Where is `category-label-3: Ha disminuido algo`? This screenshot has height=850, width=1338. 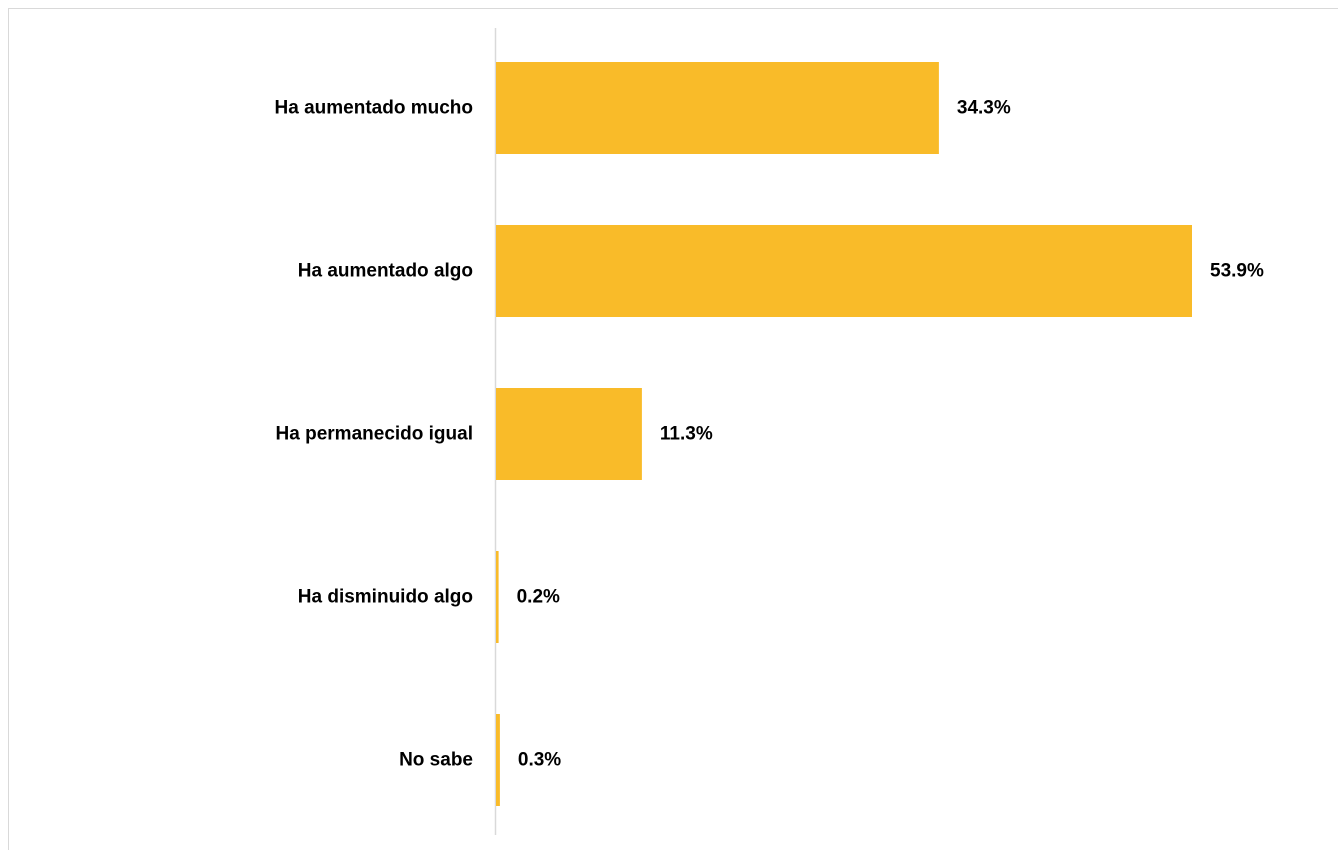 category-label-3: Ha disminuido algo is located at coordinates (385, 597).